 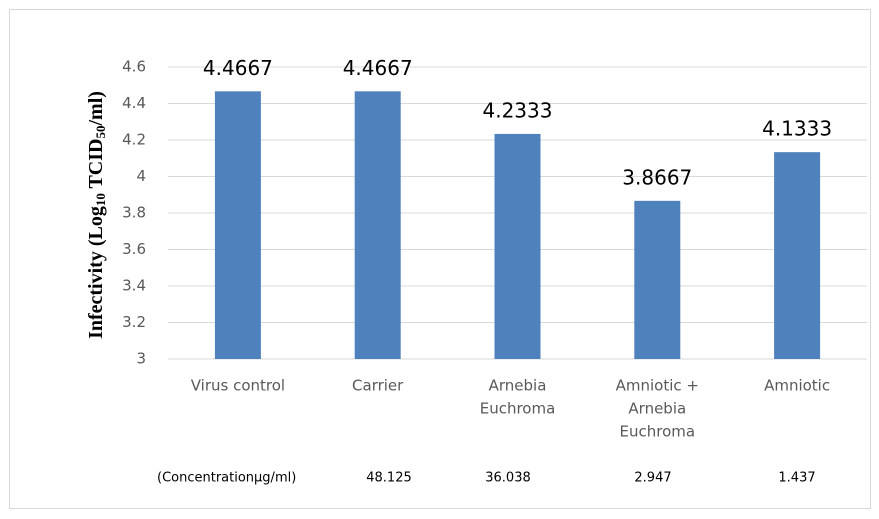 I want to click on x-tick-label: Amniotic +, so click(x=657, y=386).